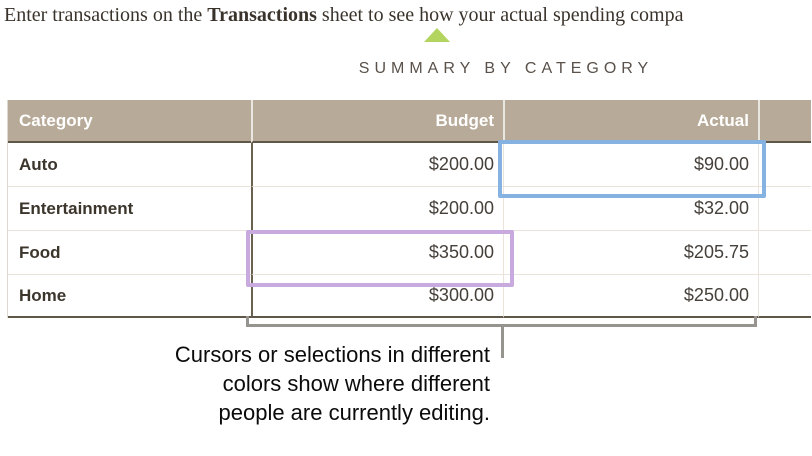 The width and height of the screenshot is (812, 456). I want to click on instruction-sheet-name: Transactions, so click(262, 15).